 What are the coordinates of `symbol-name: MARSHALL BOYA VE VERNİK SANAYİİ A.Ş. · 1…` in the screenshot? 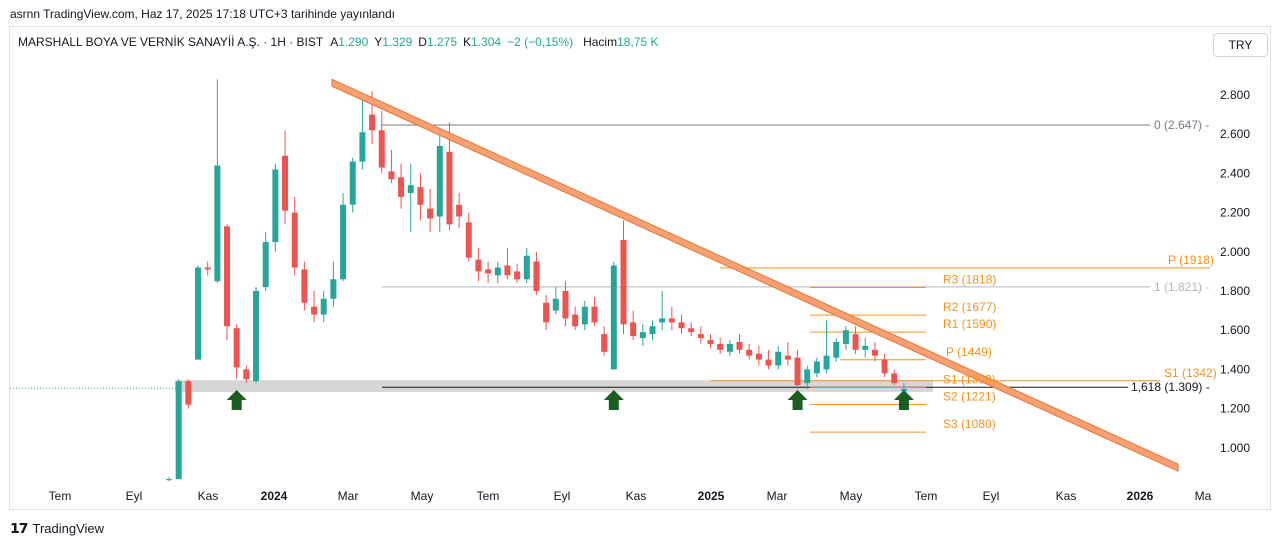 It's located at (171, 42).